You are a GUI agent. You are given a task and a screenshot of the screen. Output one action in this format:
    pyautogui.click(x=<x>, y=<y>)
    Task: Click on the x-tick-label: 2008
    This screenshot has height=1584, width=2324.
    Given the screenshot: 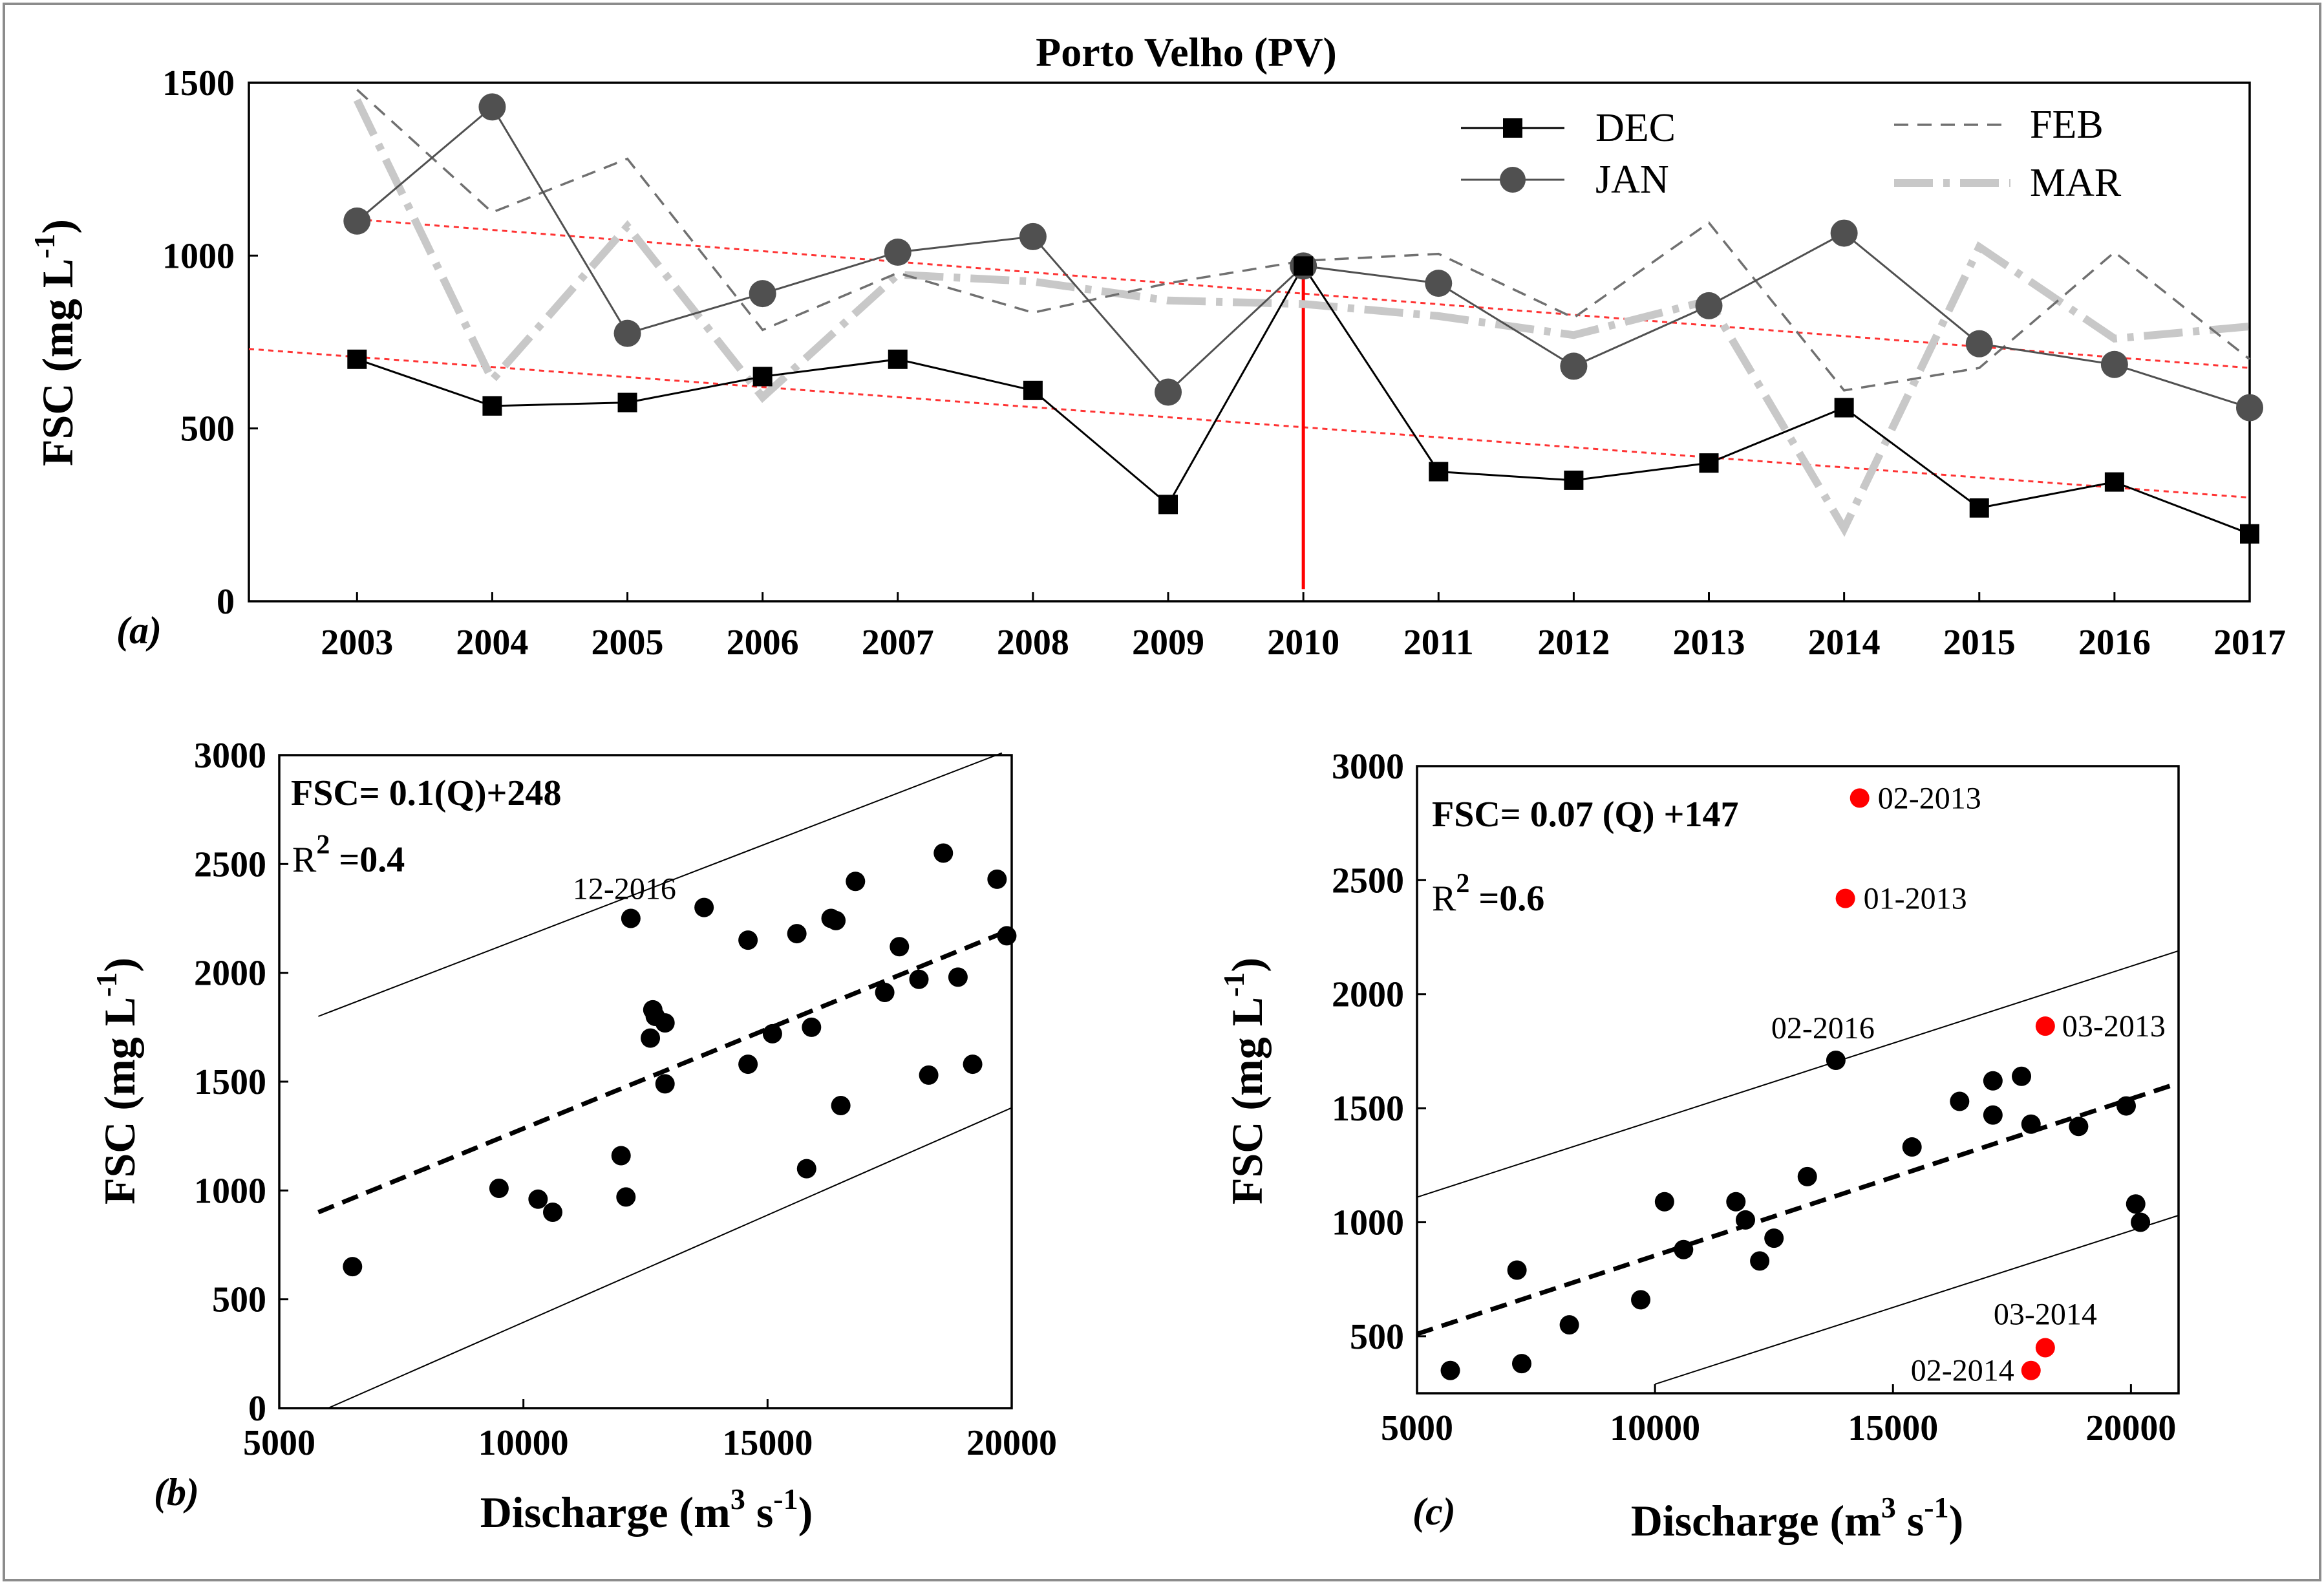 What is the action you would take?
    pyautogui.click(x=1033, y=643)
    